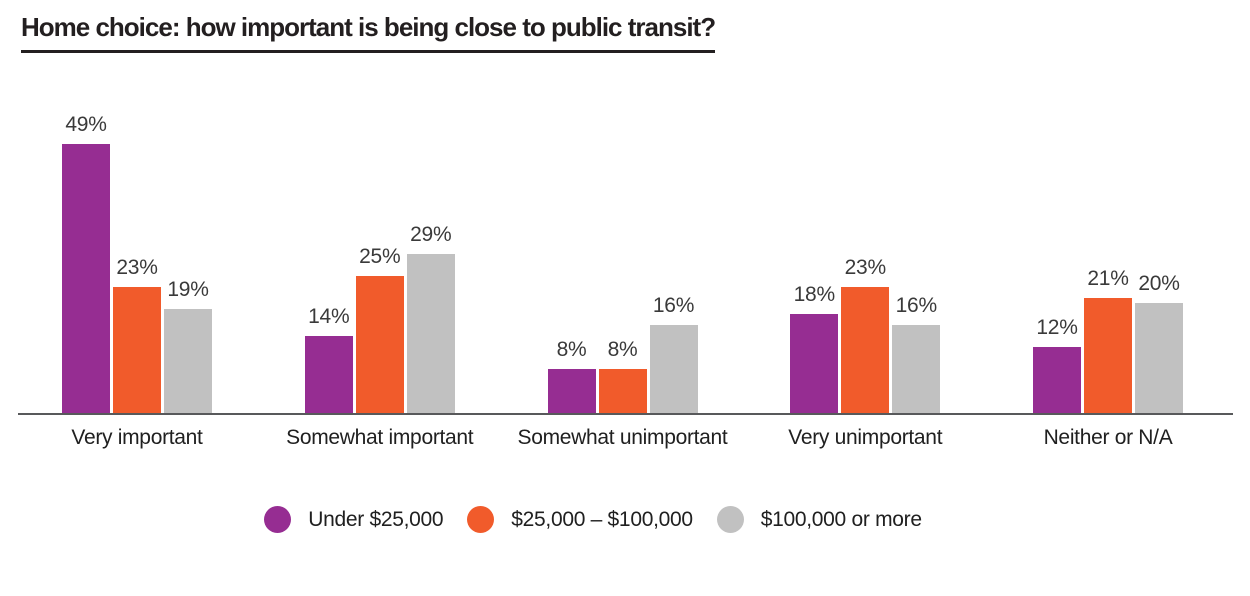 The image size is (1250, 596). What do you see at coordinates (1108, 257) in the screenshot?
I see `bar: 21%` at bounding box center [1108, 257].